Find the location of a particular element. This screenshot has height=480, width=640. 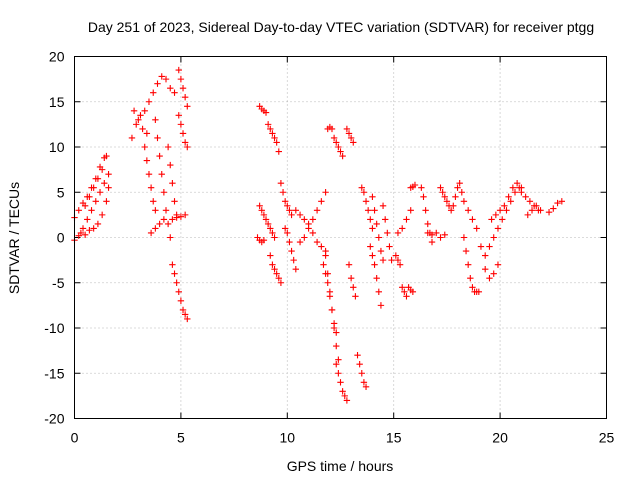

series-arc-i is located at coordinates (172, 181).